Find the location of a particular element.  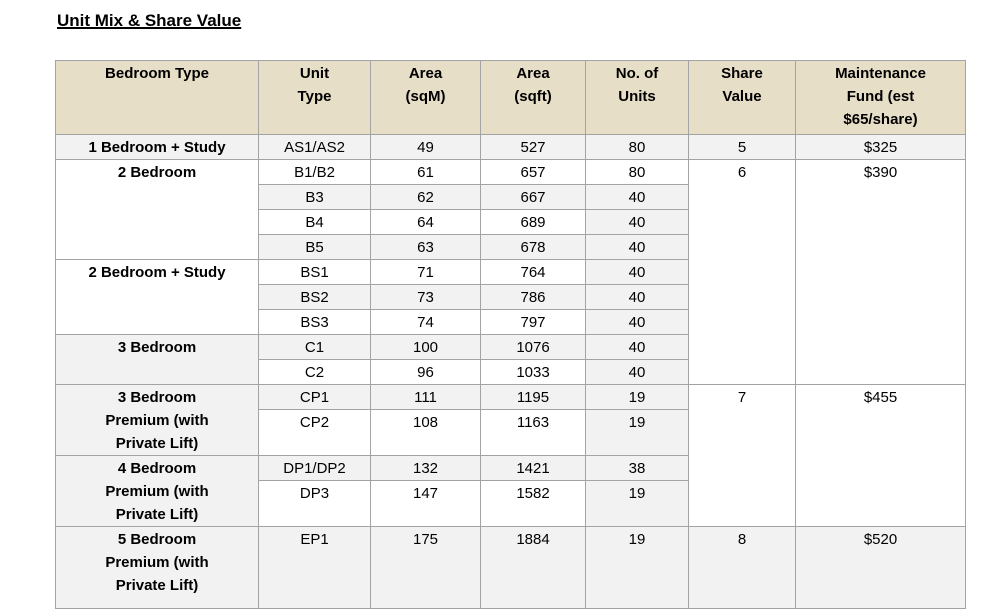

page-title: Unit Mix & Share Value is located at coordinates (149, 20).